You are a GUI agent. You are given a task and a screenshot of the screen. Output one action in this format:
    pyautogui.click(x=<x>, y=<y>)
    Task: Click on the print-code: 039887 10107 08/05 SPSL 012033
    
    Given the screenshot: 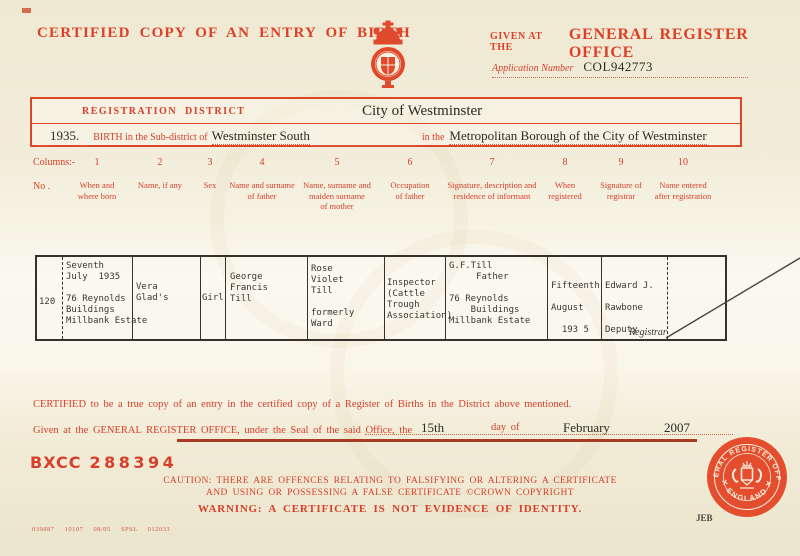 What is the action you would take?
    pyautogui.click(x=101, y=529)
    